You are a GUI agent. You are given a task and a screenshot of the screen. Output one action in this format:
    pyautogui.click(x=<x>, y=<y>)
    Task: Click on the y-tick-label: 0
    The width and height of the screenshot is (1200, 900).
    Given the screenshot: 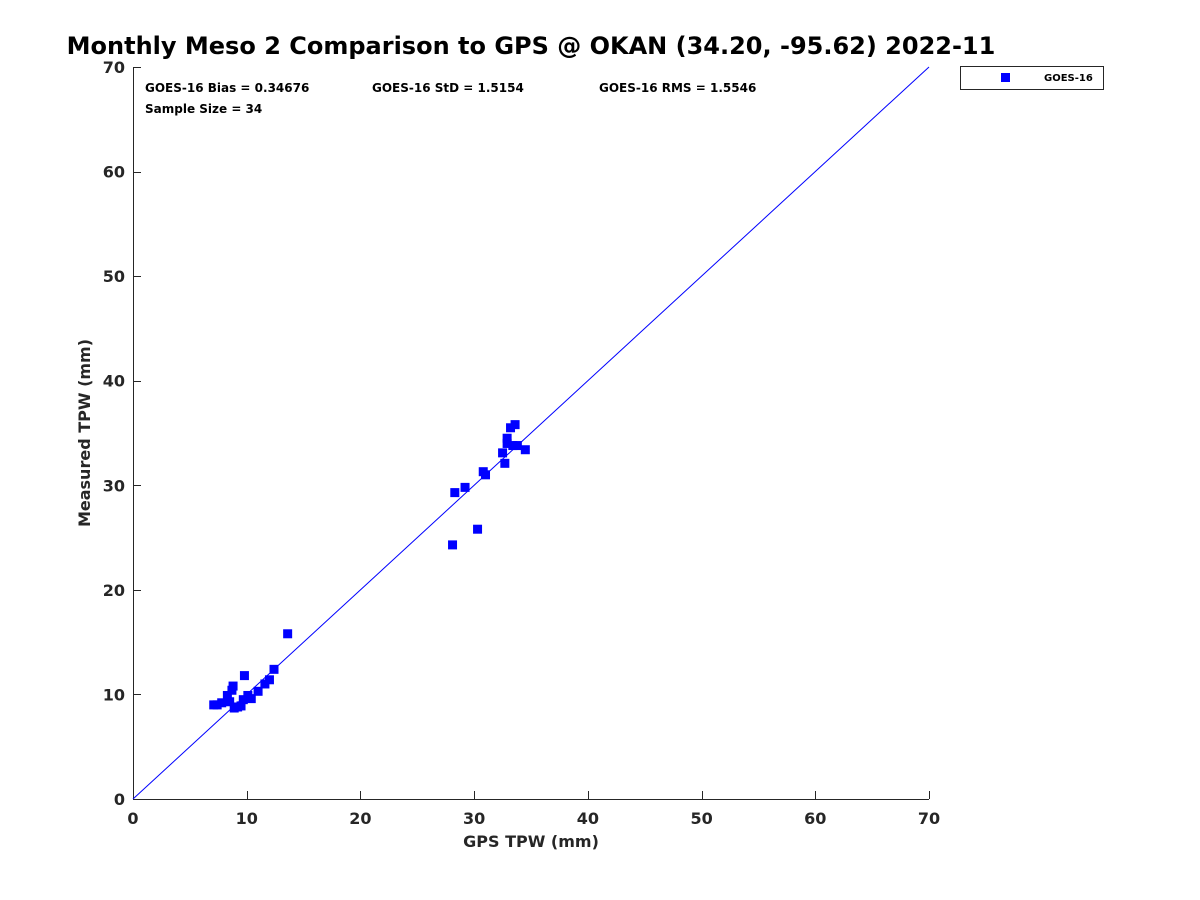 What is the action you would take?
    pyautogui.click(x=119, y=799)
    